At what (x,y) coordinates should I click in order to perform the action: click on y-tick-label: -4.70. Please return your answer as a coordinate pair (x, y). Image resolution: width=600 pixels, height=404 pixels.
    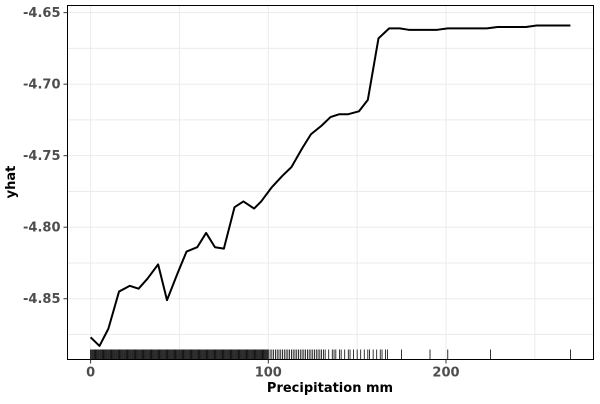
    Looking at the image, I should click on (41, 85).